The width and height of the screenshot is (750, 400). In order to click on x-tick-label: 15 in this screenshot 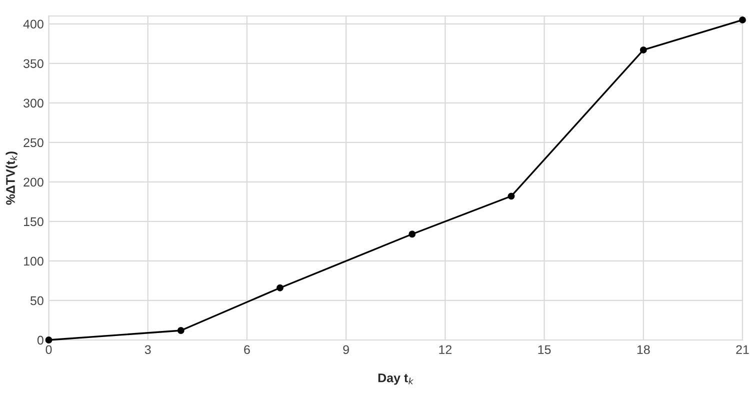, I will do `click(544, 349)`.